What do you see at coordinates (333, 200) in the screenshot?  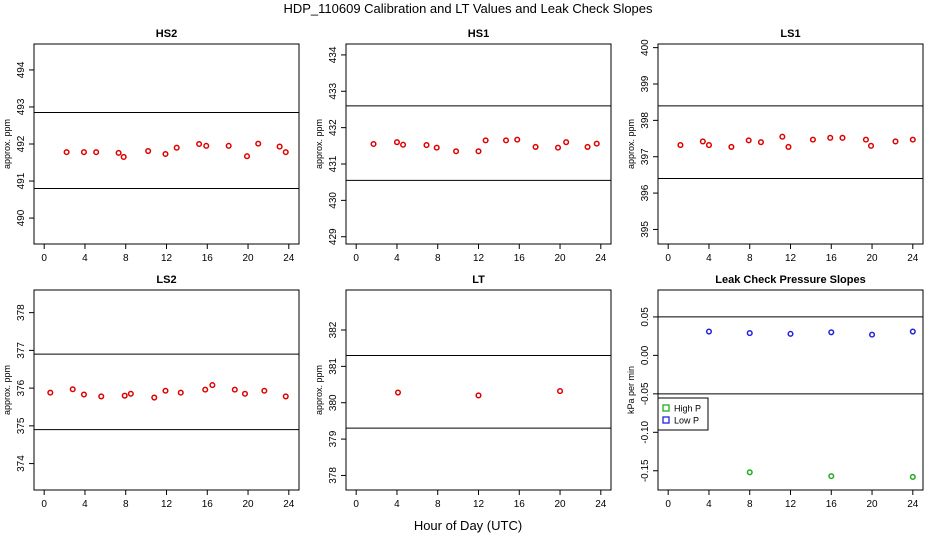 I see `y-tick-label: 430` at bounding box center [333, 200].